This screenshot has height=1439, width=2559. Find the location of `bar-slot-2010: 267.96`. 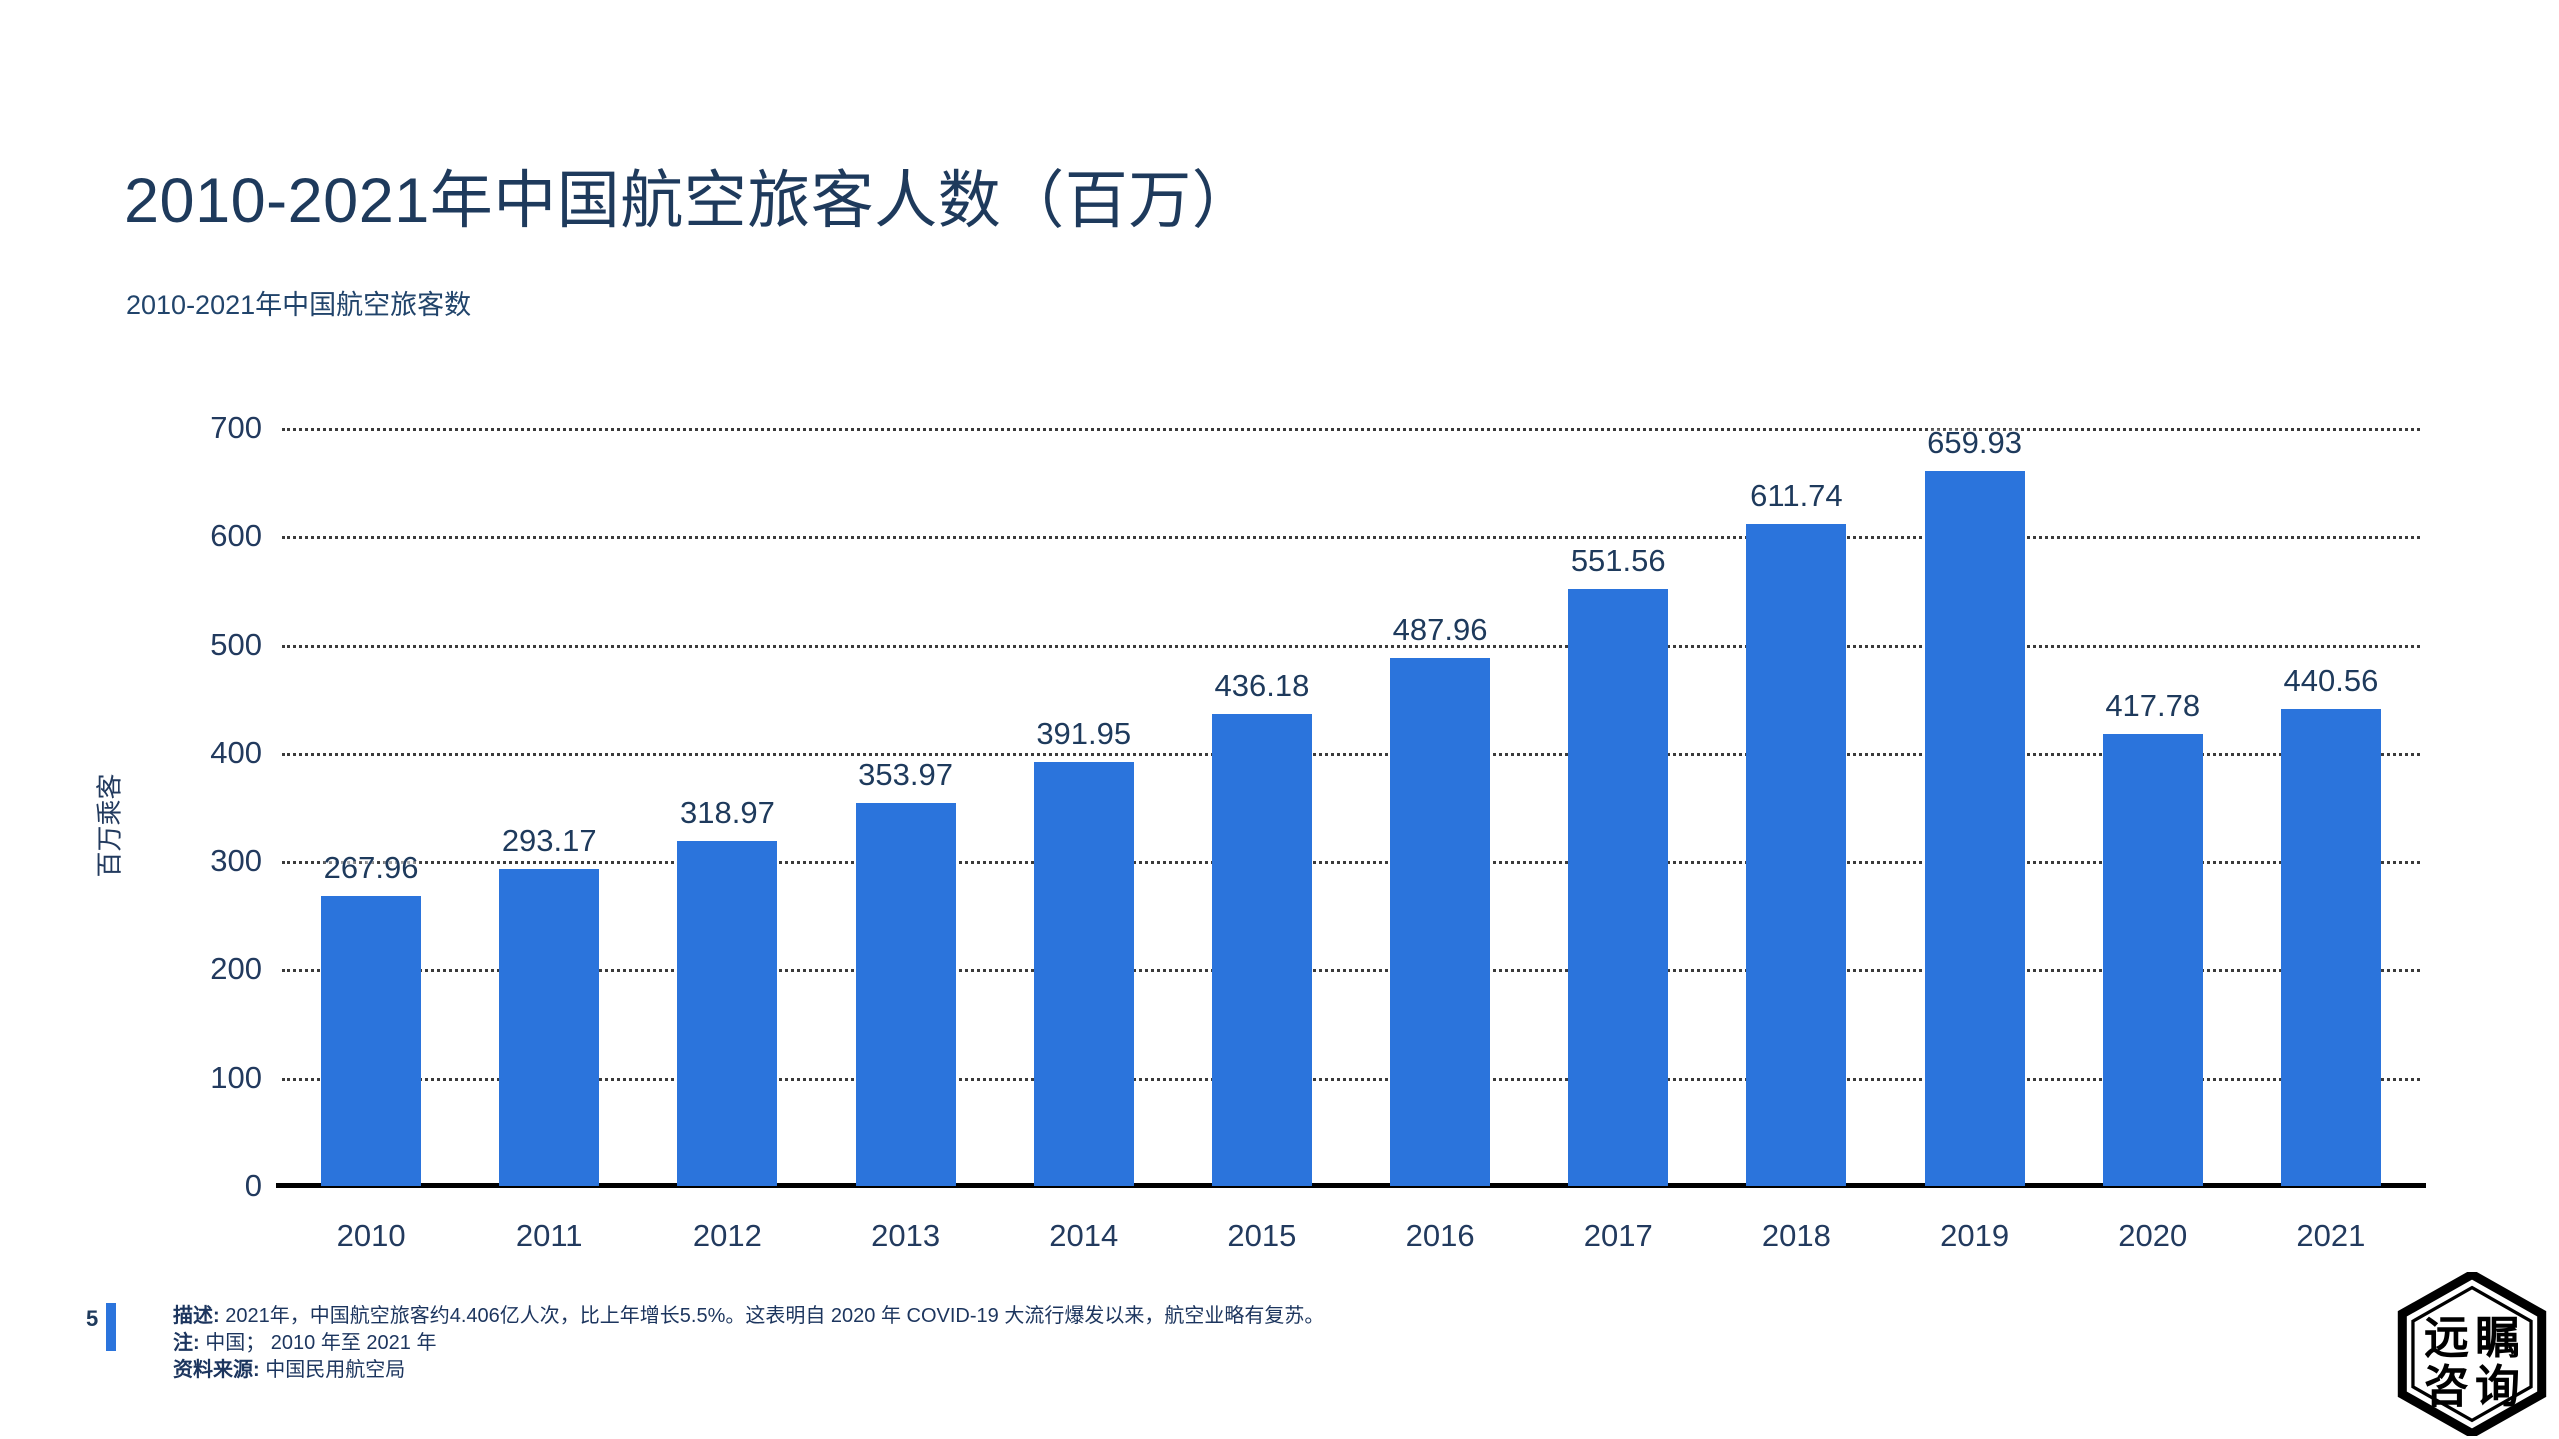

bar-slot-2010: 267.96 is located at coordinates (371, 807).